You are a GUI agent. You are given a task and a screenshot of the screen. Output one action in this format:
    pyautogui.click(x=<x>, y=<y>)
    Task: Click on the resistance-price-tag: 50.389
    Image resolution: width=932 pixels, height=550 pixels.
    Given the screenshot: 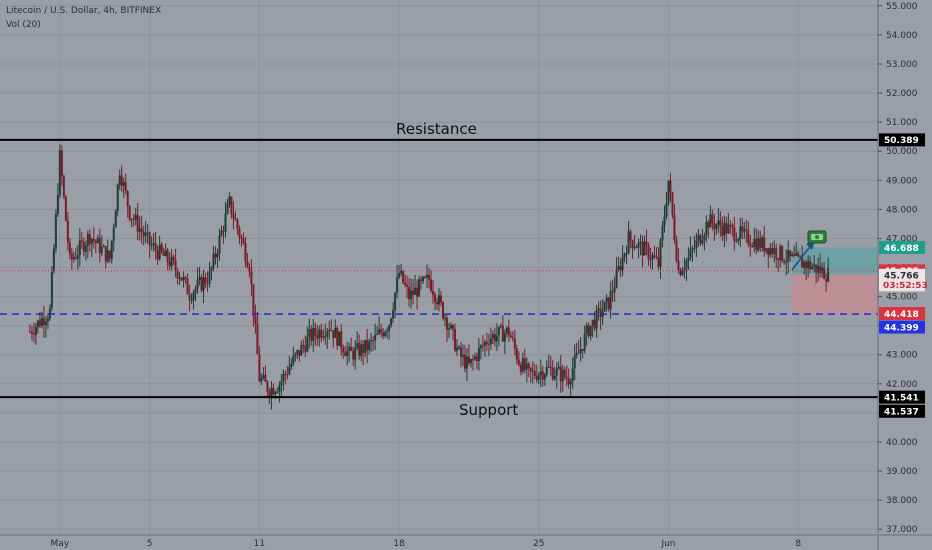 What is the action you would take?
    pyautogui.click(x=902, y=140)
    